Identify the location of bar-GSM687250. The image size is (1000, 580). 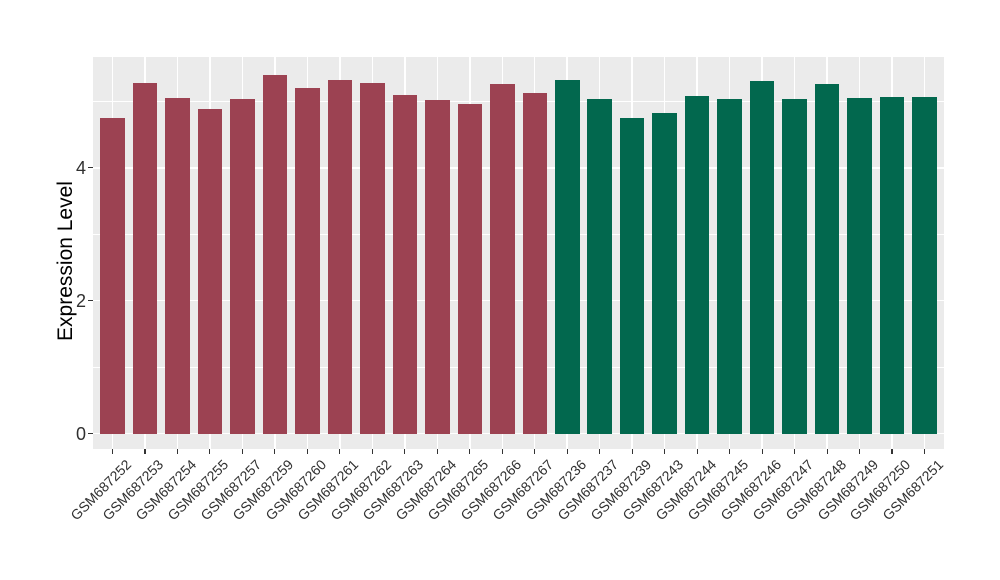
(892, 265).